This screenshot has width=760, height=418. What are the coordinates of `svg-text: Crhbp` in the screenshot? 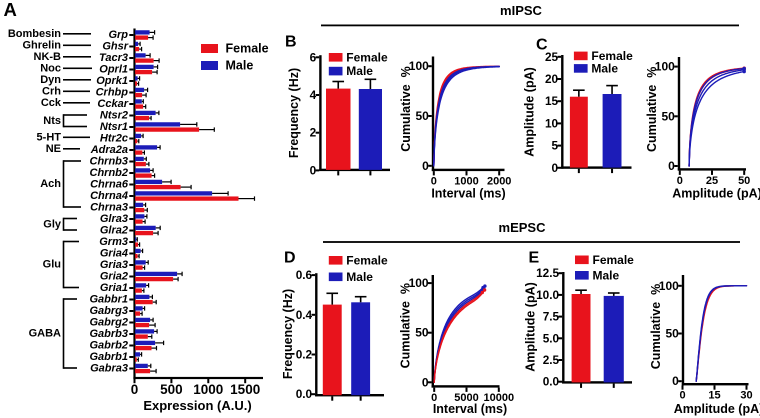 It's located at (112, 93).